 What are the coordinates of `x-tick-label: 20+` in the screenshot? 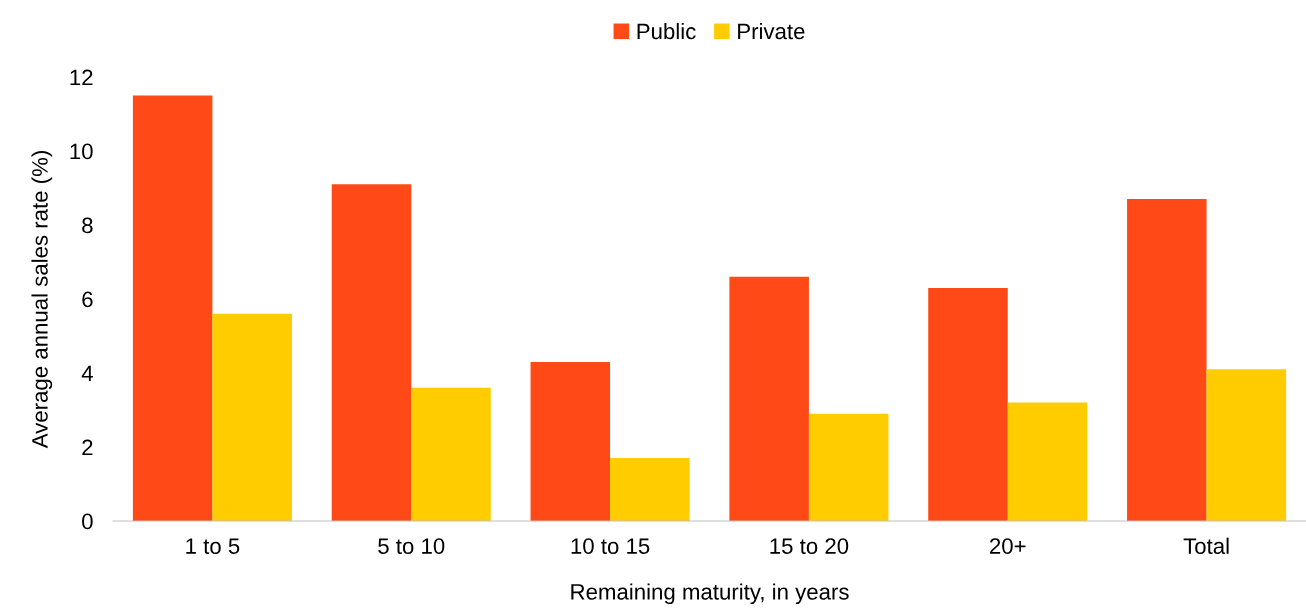 It's located at (1008, 546).